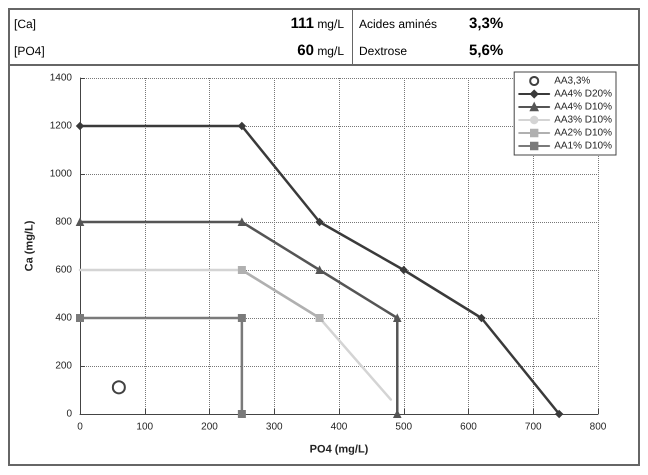 This screenshot has width=648, height=475. Describe the element at coordinates (63, 222) in the screenshot. I see `y-tick-label: 800` at that location.